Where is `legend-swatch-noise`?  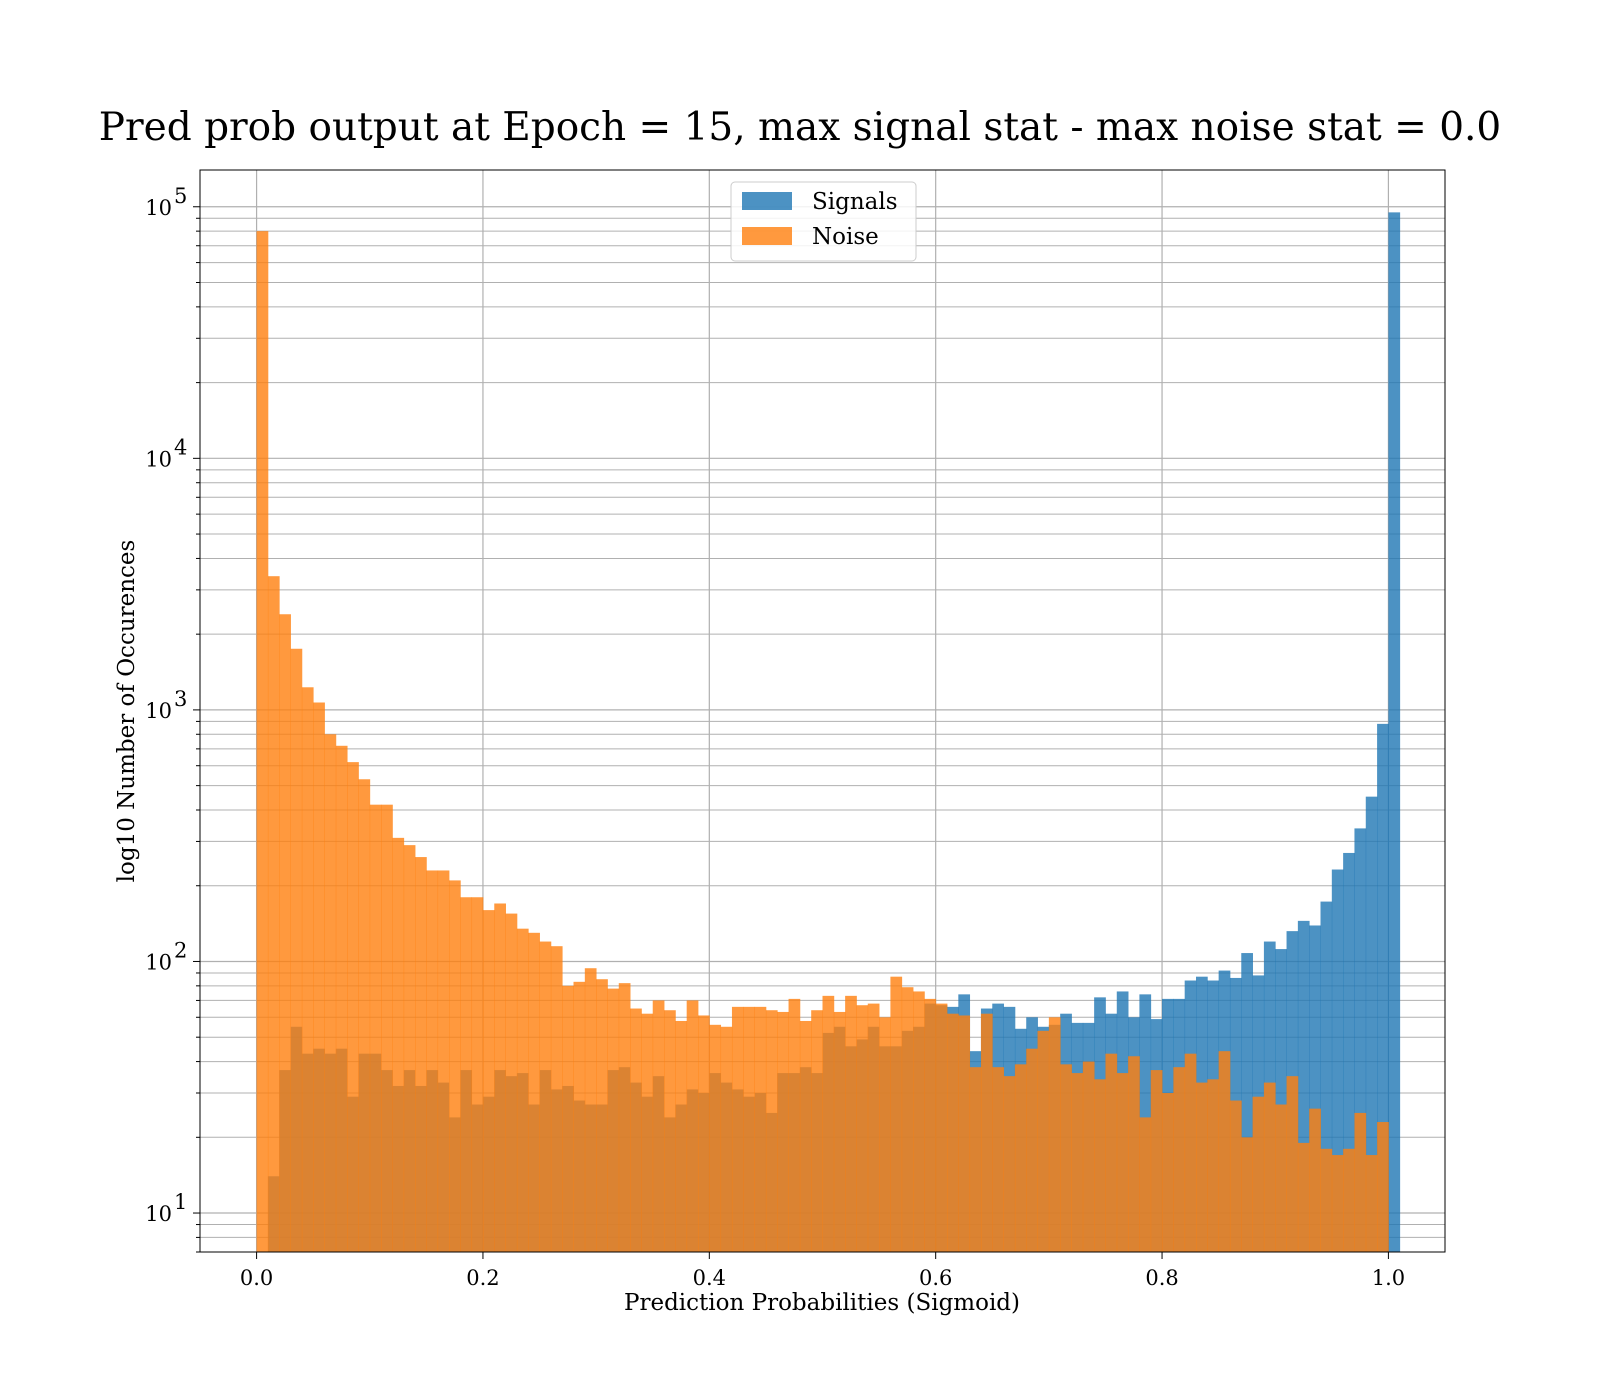
legend-swatch-noise is located at coordinates (767, 236).